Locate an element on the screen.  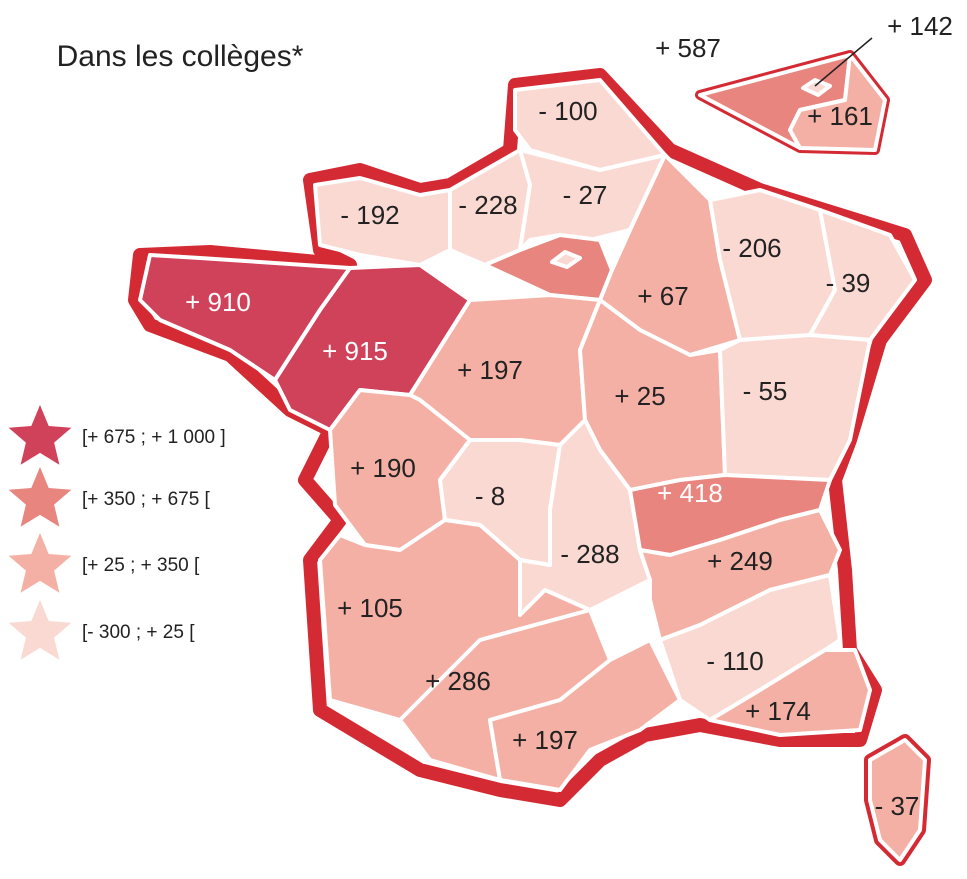
region-label: + 25 is located at coordinates (639, 396).